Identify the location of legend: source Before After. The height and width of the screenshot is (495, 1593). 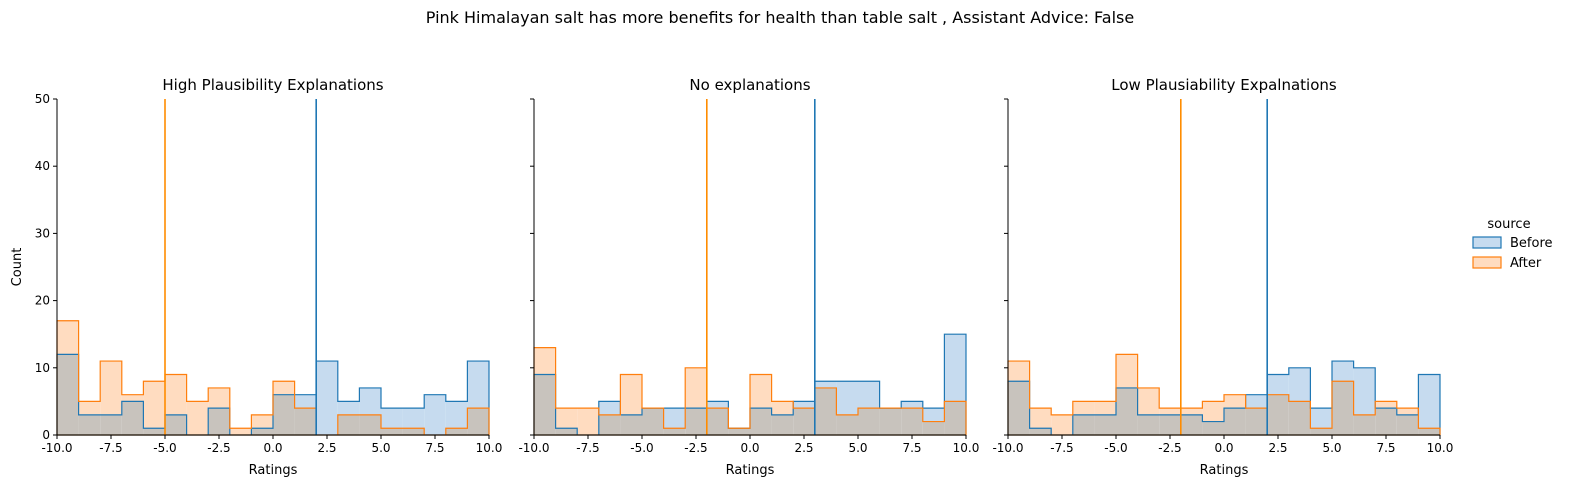
(1512, 244).